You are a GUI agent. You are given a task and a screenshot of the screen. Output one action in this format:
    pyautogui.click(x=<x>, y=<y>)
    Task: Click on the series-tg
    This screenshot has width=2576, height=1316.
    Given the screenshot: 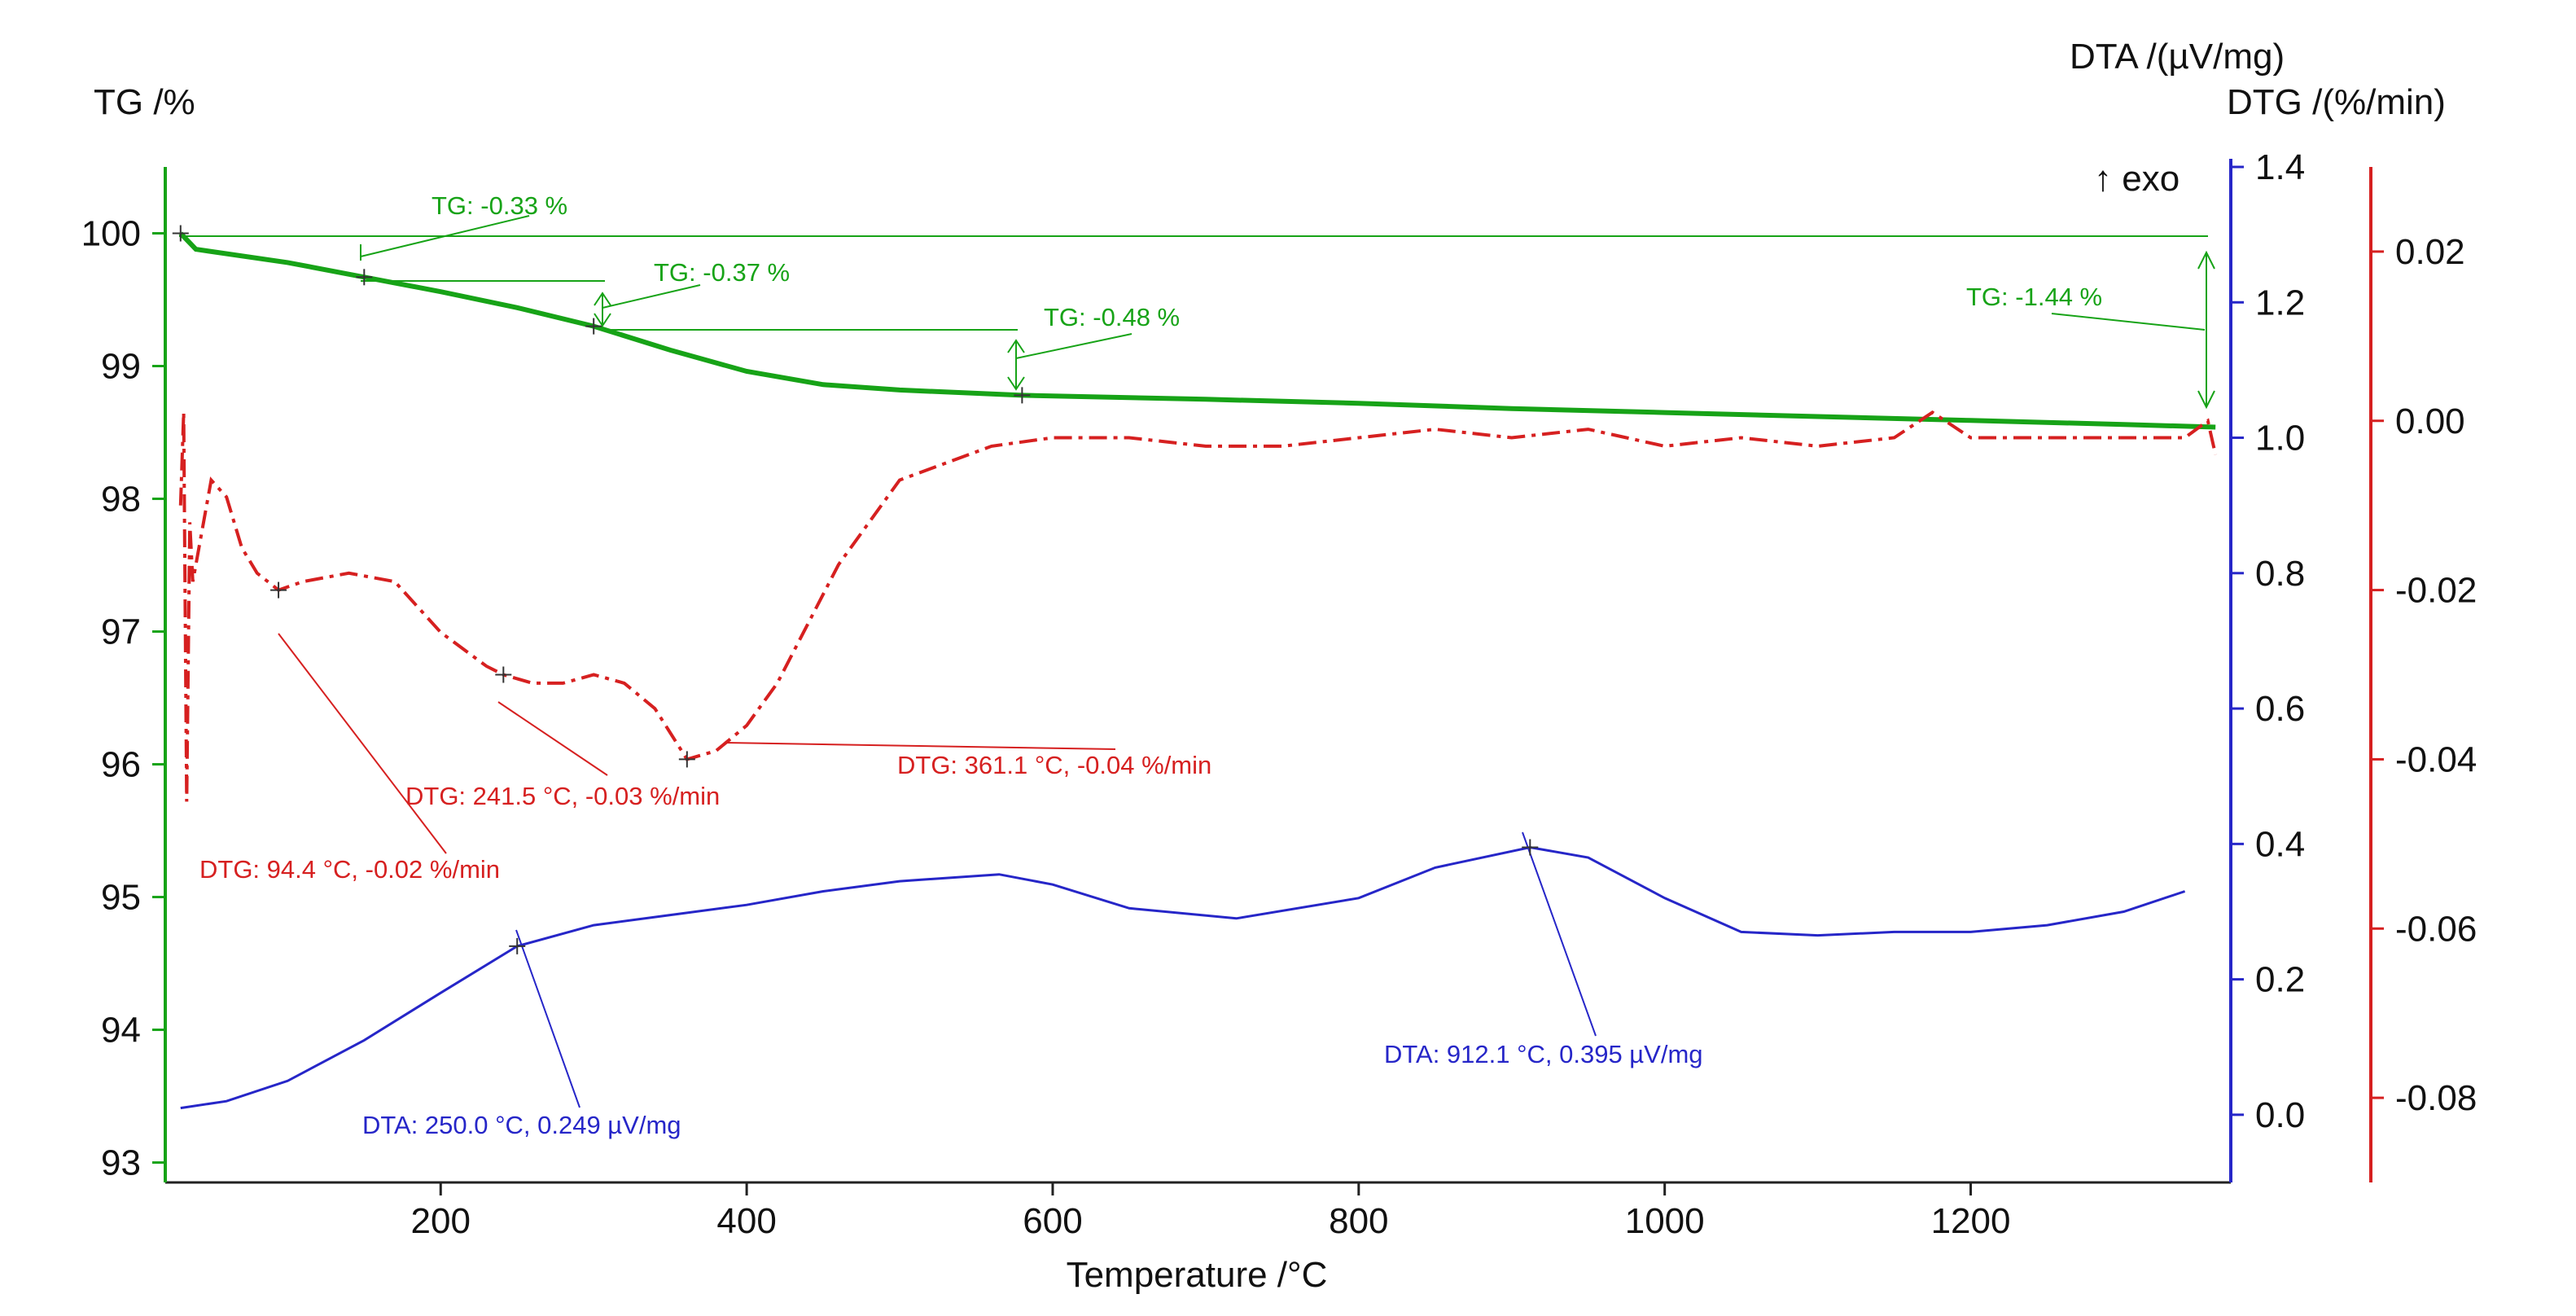 What is the action you would take?
    pyautogui.click(x=1197, y=330)
    